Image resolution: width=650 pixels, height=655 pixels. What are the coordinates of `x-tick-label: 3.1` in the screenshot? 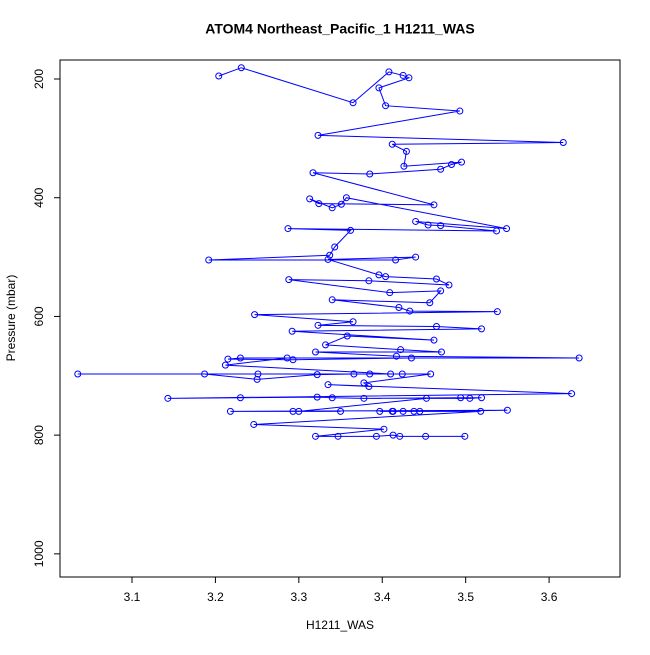 It's located at (132, 597).